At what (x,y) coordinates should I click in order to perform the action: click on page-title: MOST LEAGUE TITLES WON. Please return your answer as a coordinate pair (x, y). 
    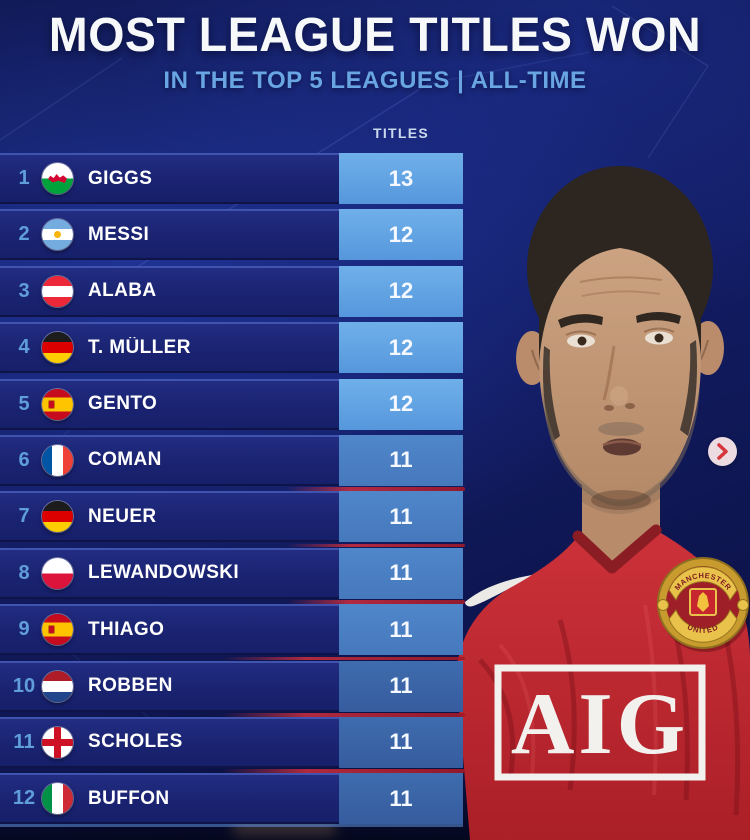
    Looking at the image, I should click on (375, 35).